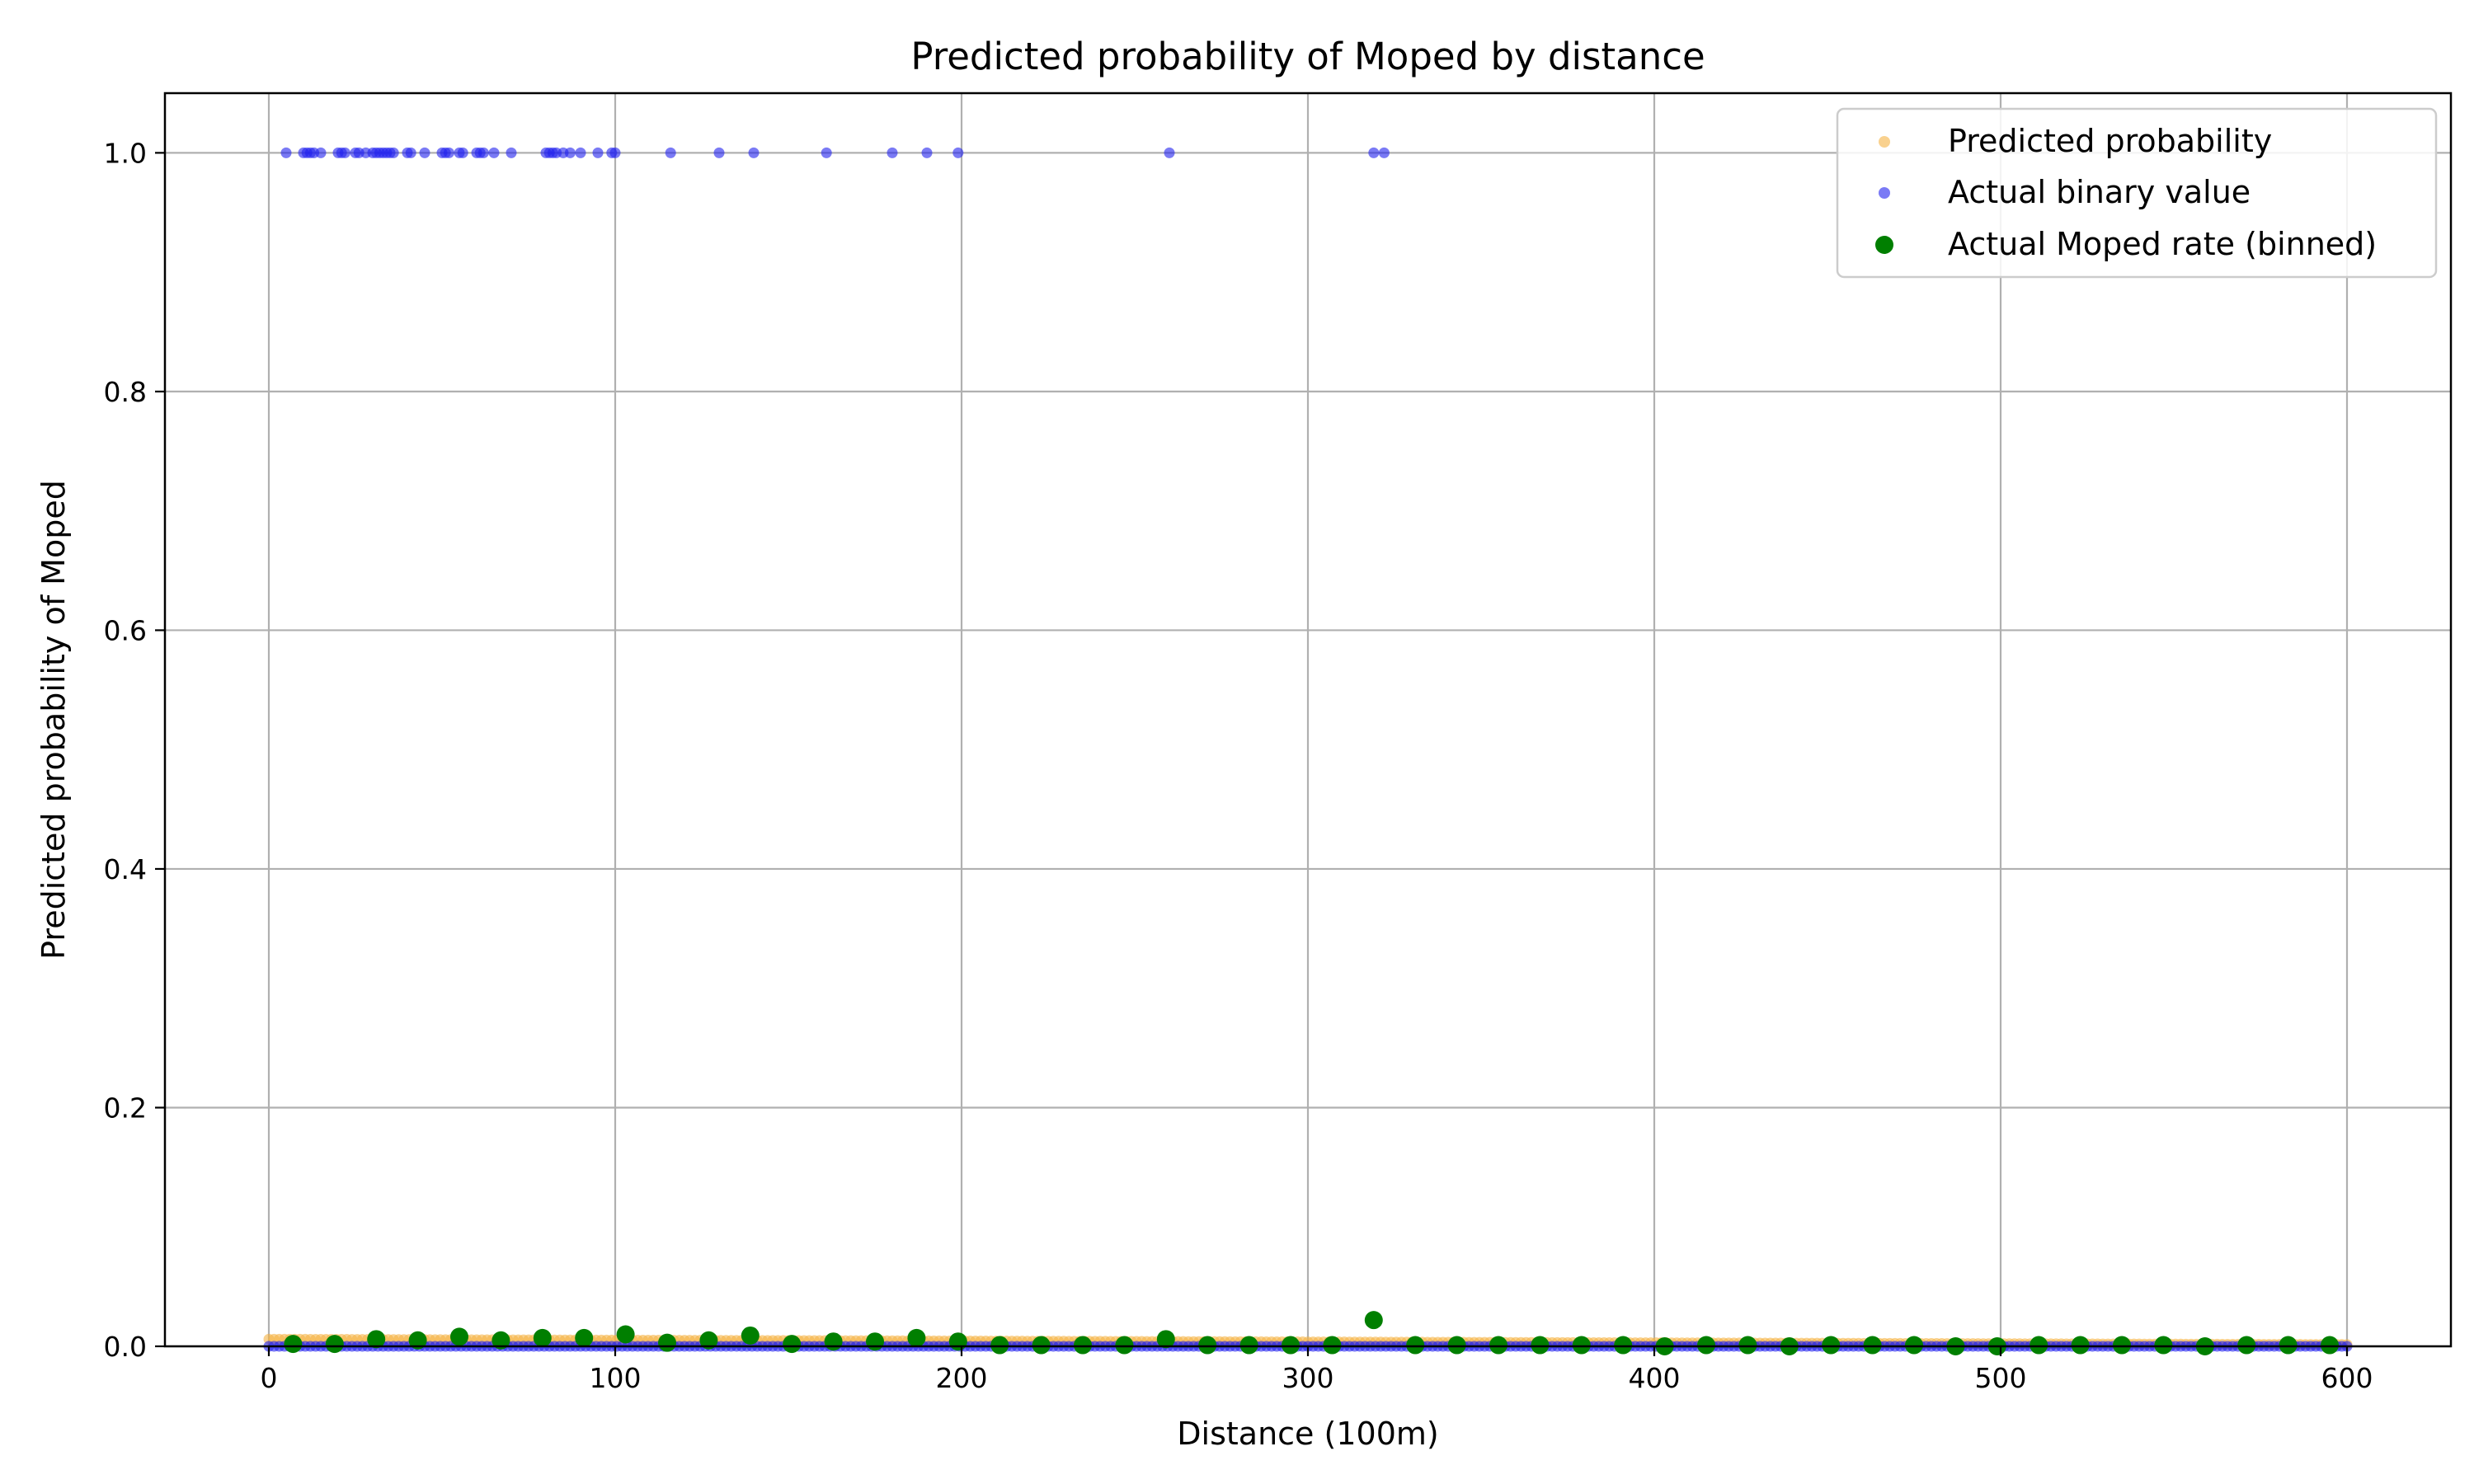 The width and height of the screenshot is (2474, 1484). I want to click on series-binned-rate, so click(1311, 1333).